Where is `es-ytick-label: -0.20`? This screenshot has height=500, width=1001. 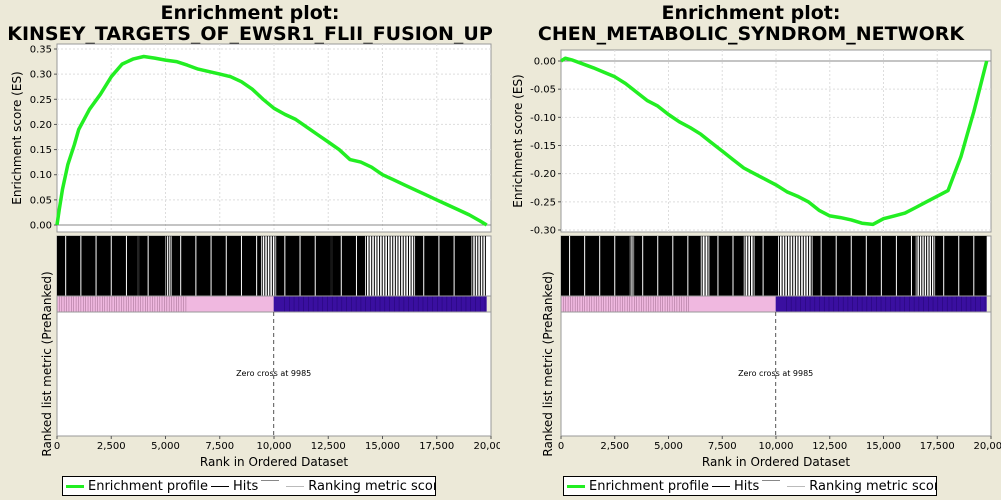
es-ytick-label: -0.20 is located at coordinates (543, 174).